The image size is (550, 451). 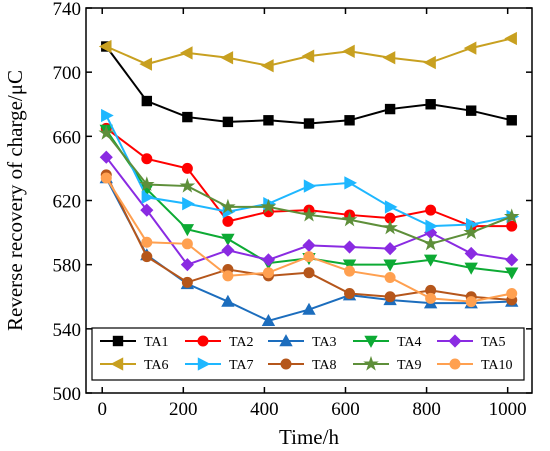 What do you see at coordinates (134, 365) in the screenshot?
I see `legend-item-ta6: TA6` at bounding box center [134, 365].